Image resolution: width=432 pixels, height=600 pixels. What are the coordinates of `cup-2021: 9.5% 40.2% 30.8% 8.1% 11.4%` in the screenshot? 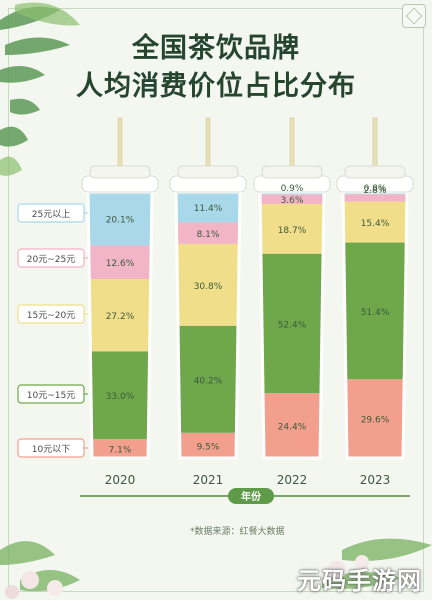 It's located at (208, 288).